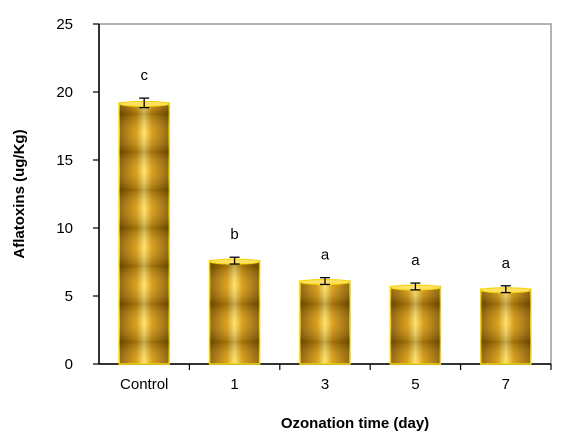 This screenshot has height=440, width=571. What do you see at coordinates (64, 228) in the screenshot?
I see `y-tick-label: 10` at bounding box center [64, 228].